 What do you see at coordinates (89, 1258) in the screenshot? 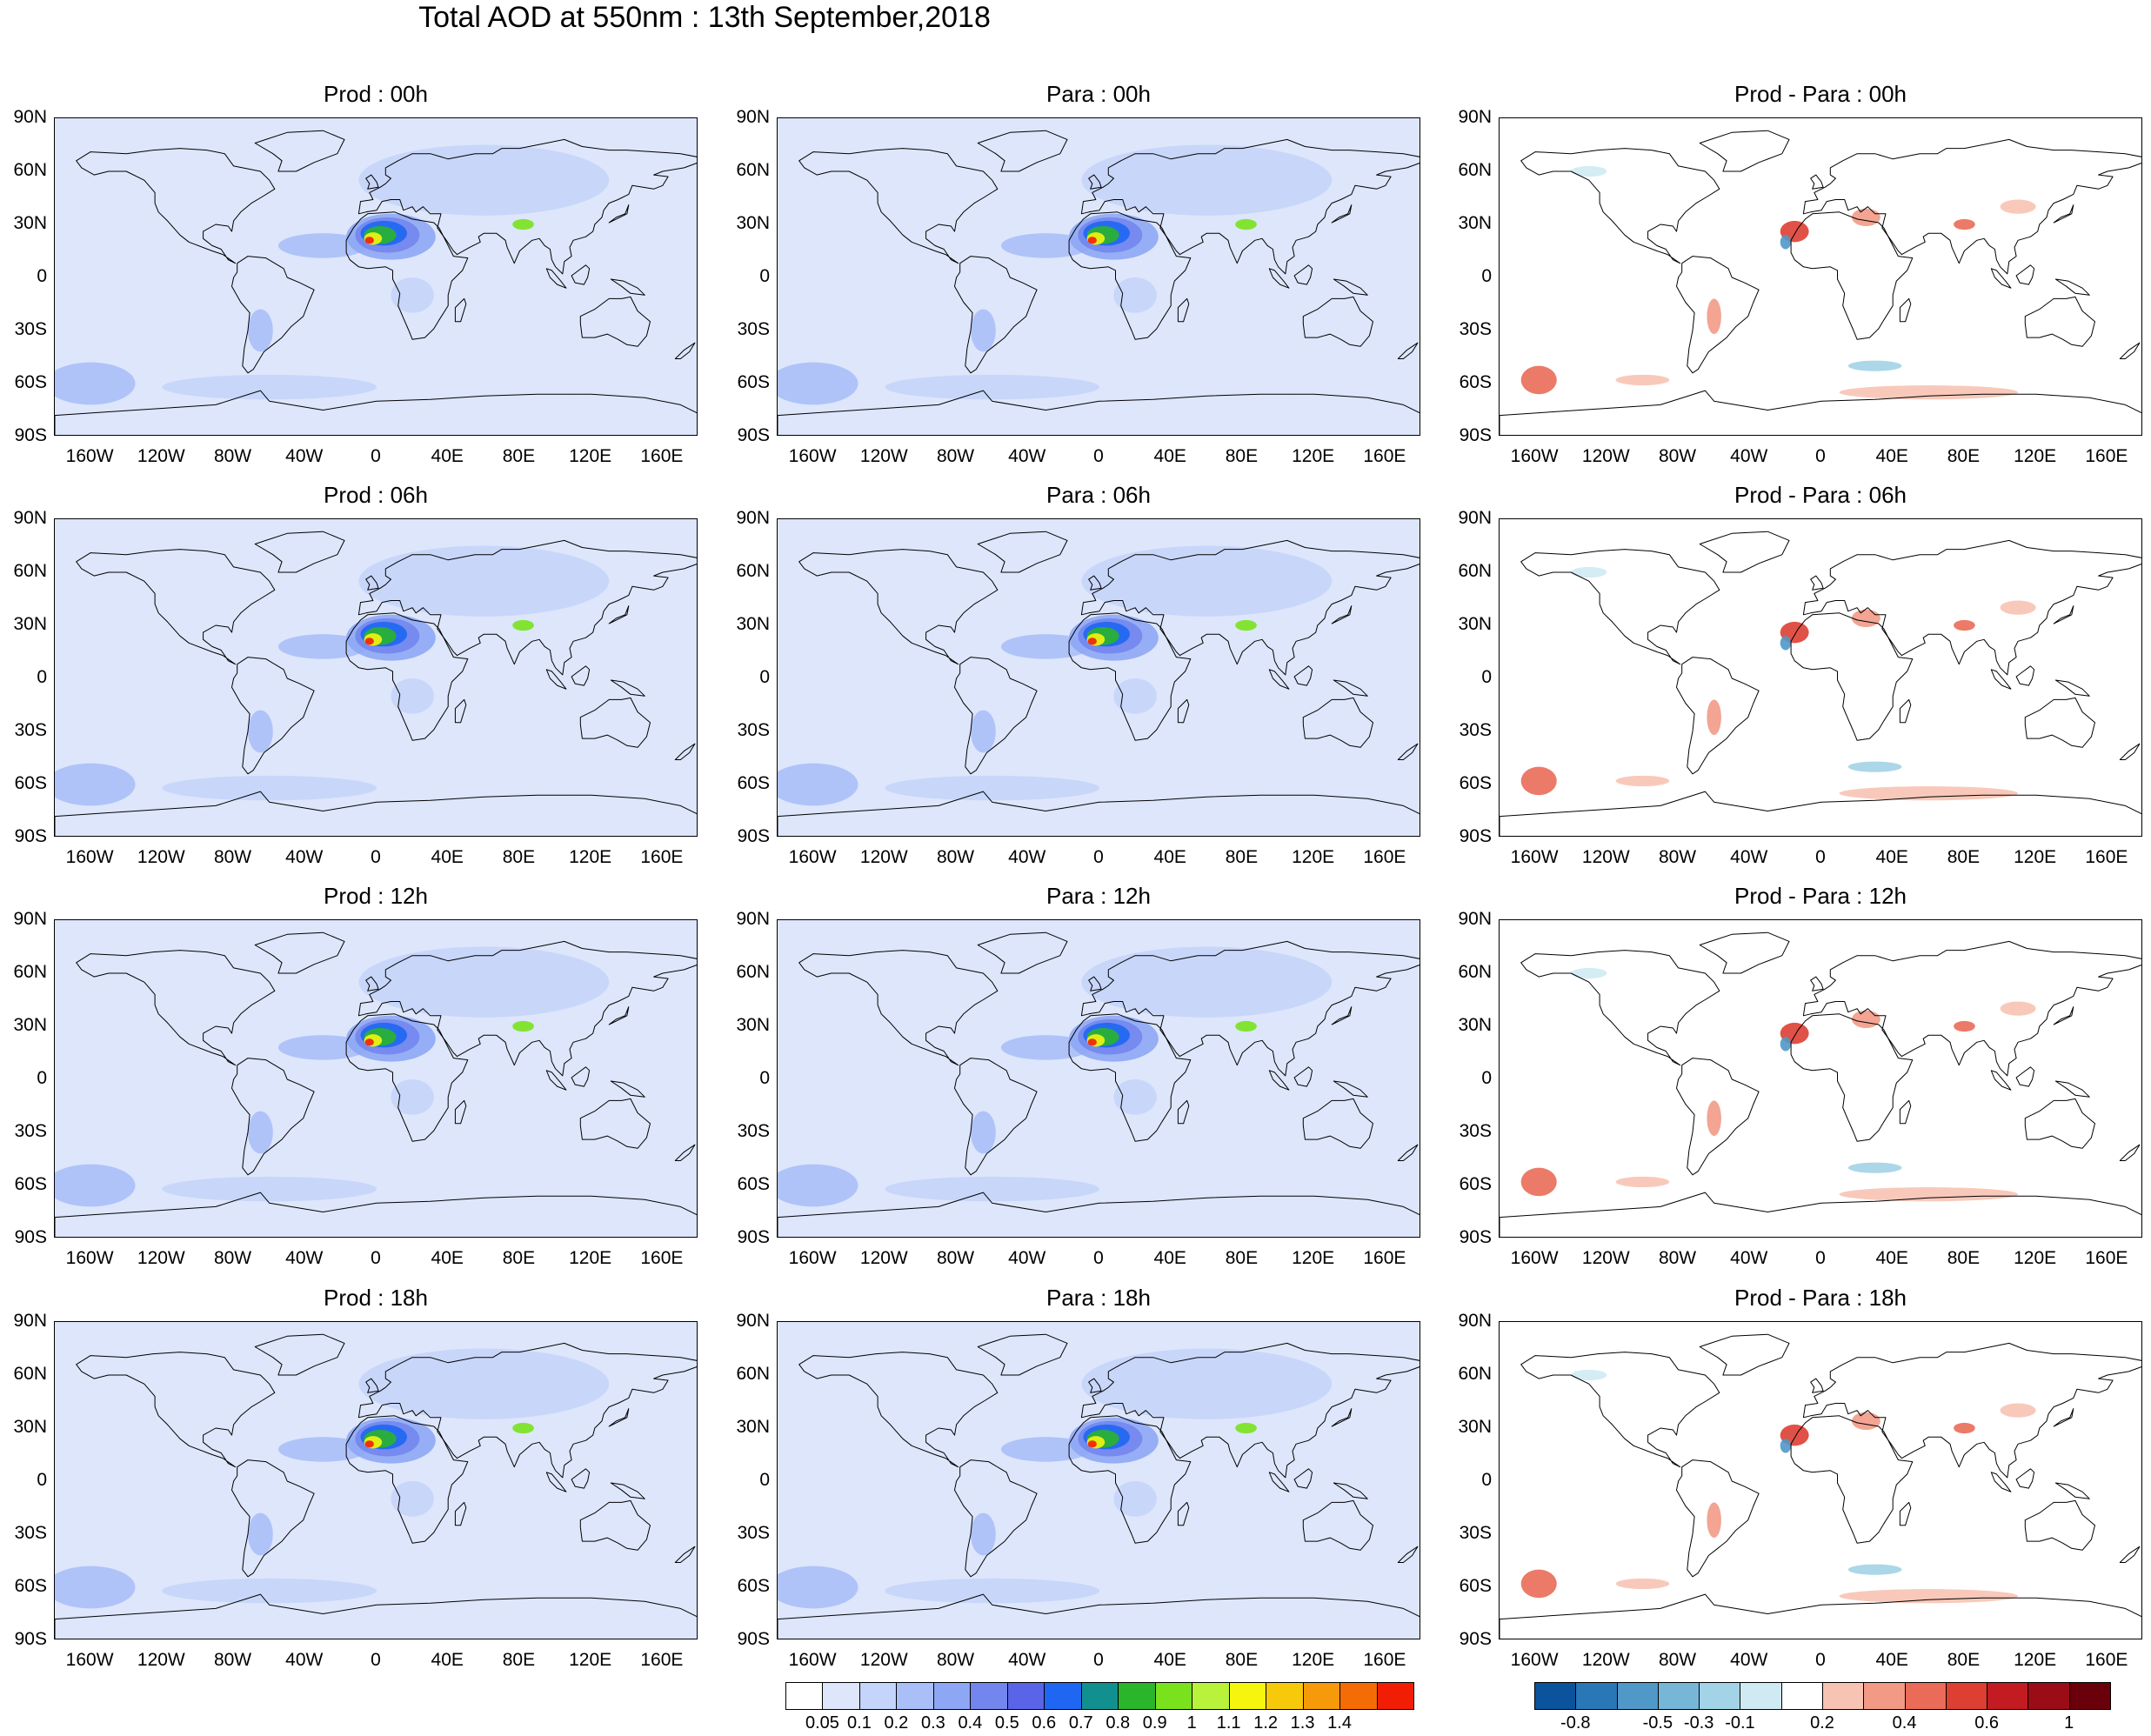
I see `longitude-label: 160W` at bounding box center [89, 1258].